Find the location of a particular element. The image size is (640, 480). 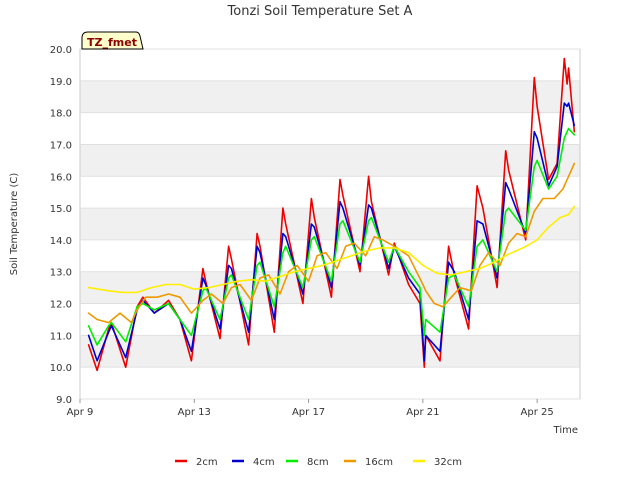

x-tick-label: Apr 13 is located at coordinates (194, 412).